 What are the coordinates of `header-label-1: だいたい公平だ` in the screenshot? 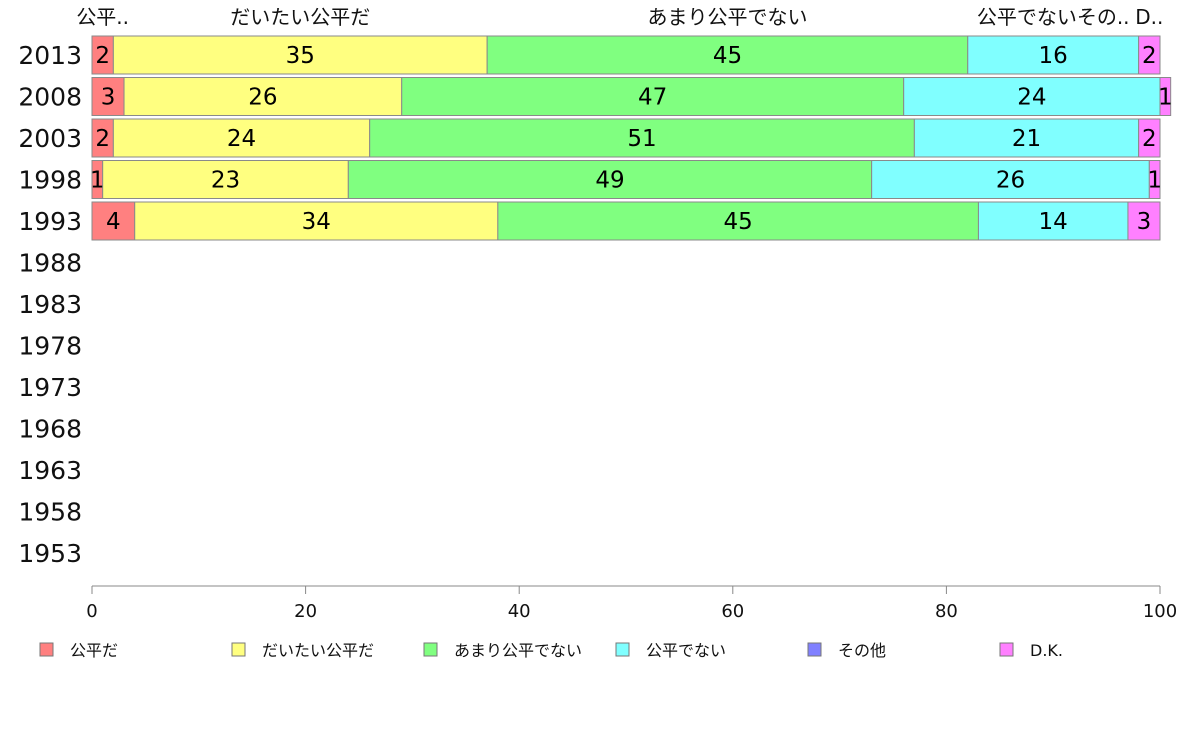 It's located at (300, 17).